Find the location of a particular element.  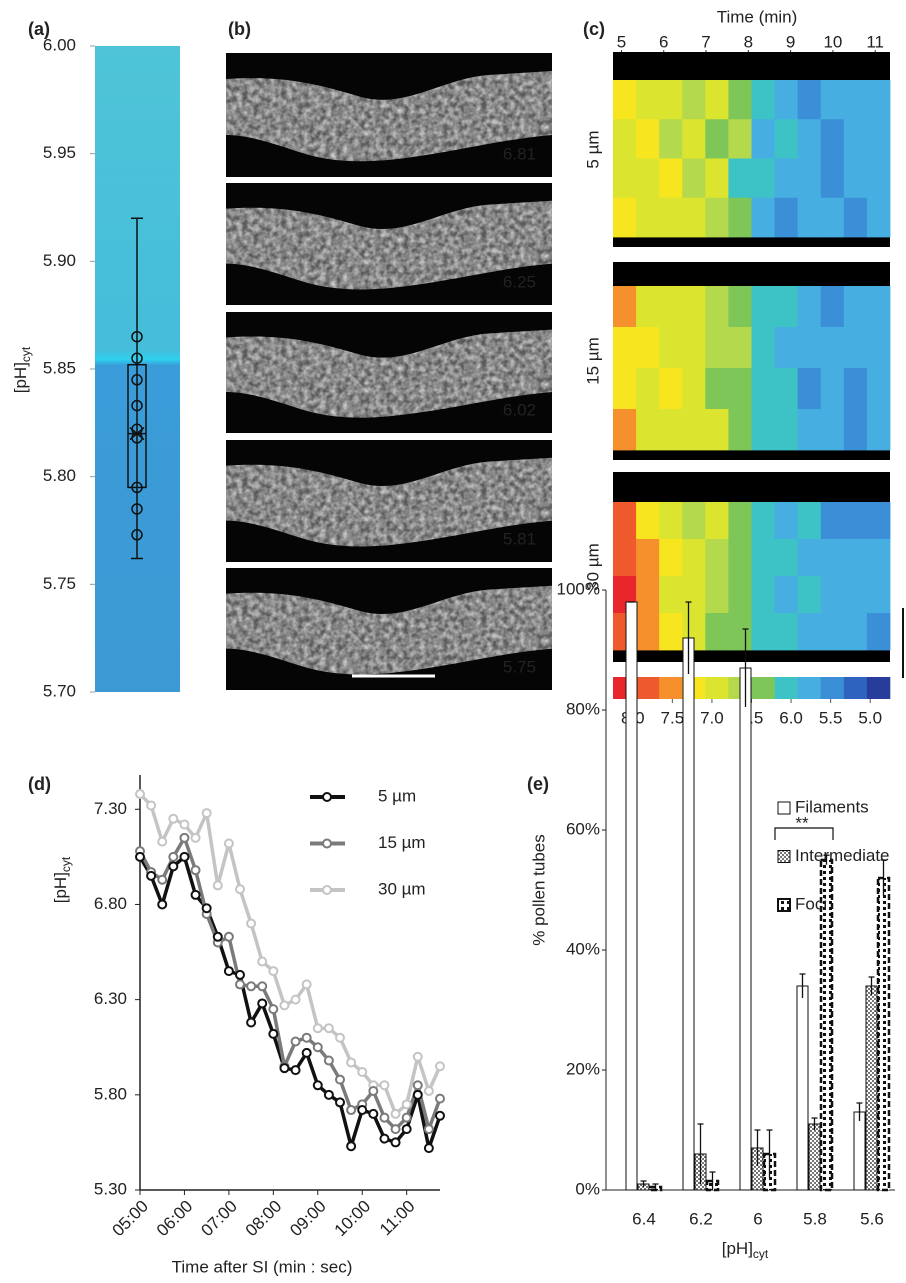

legend-marker is located at coordinates (327, 797).